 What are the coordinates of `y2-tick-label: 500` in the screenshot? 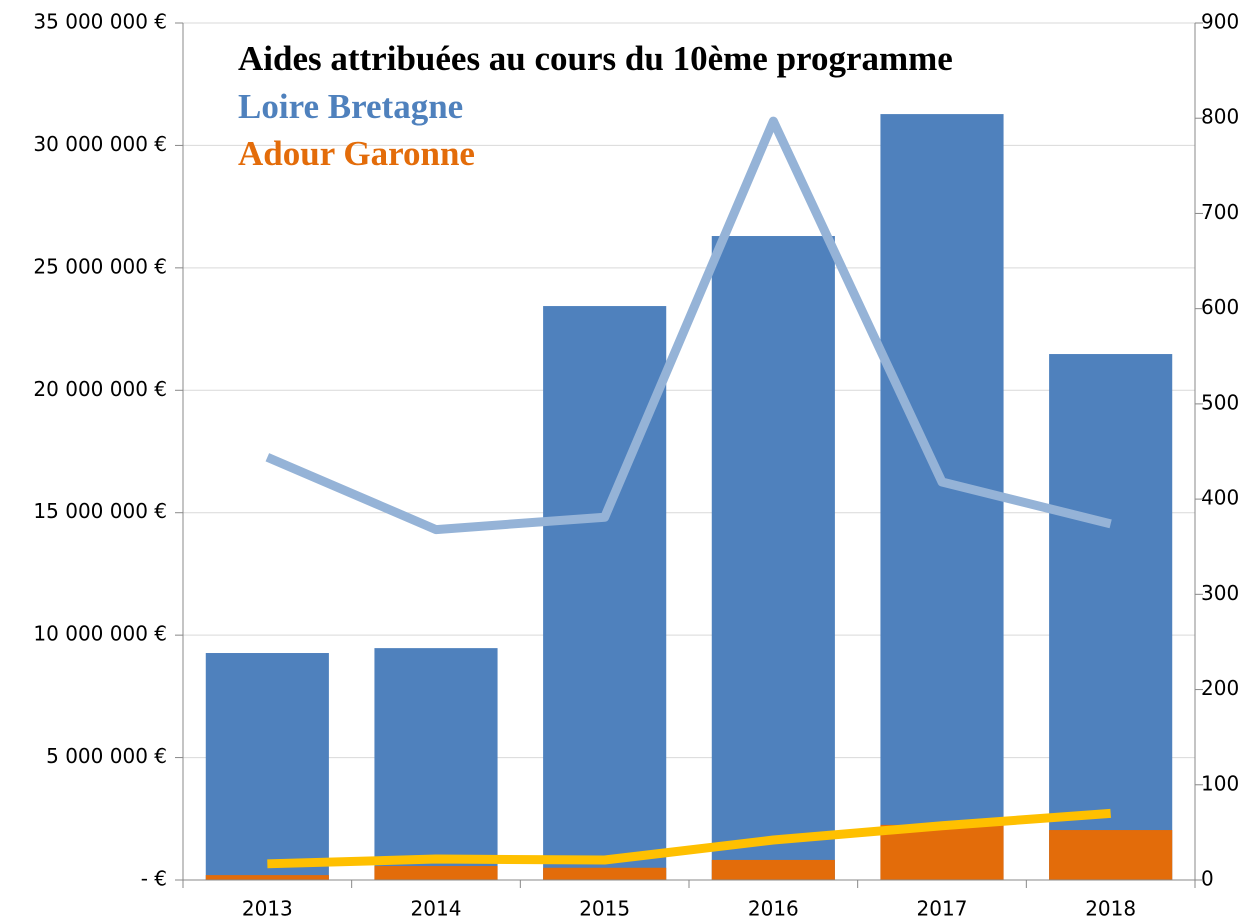 It's located at (1220, 402).